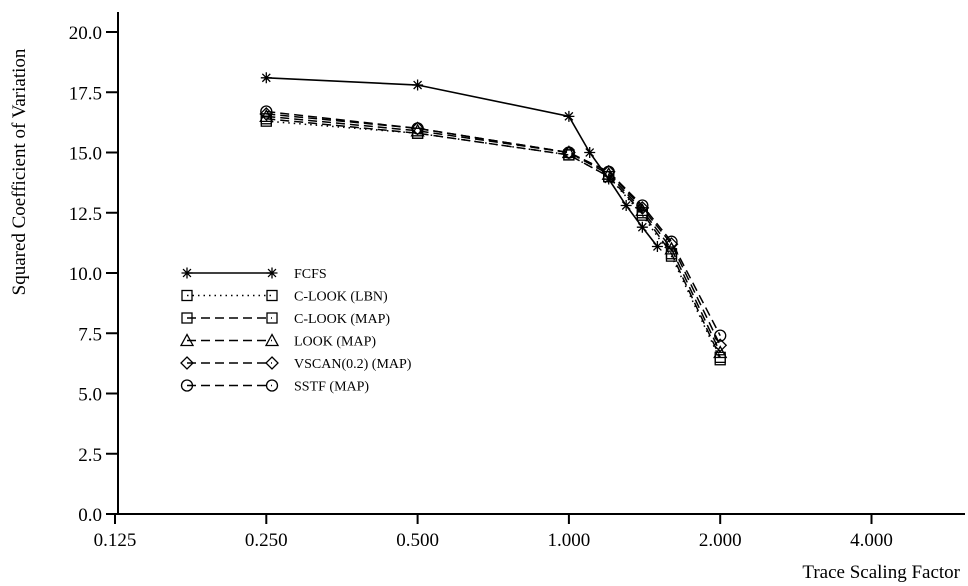 The image size is (968, 586). What do you see at coordinates (19, 171) in the screenshot?
I see `y-axis-title: Squared Coefficient of Variation` at bounding box center [19, 171].